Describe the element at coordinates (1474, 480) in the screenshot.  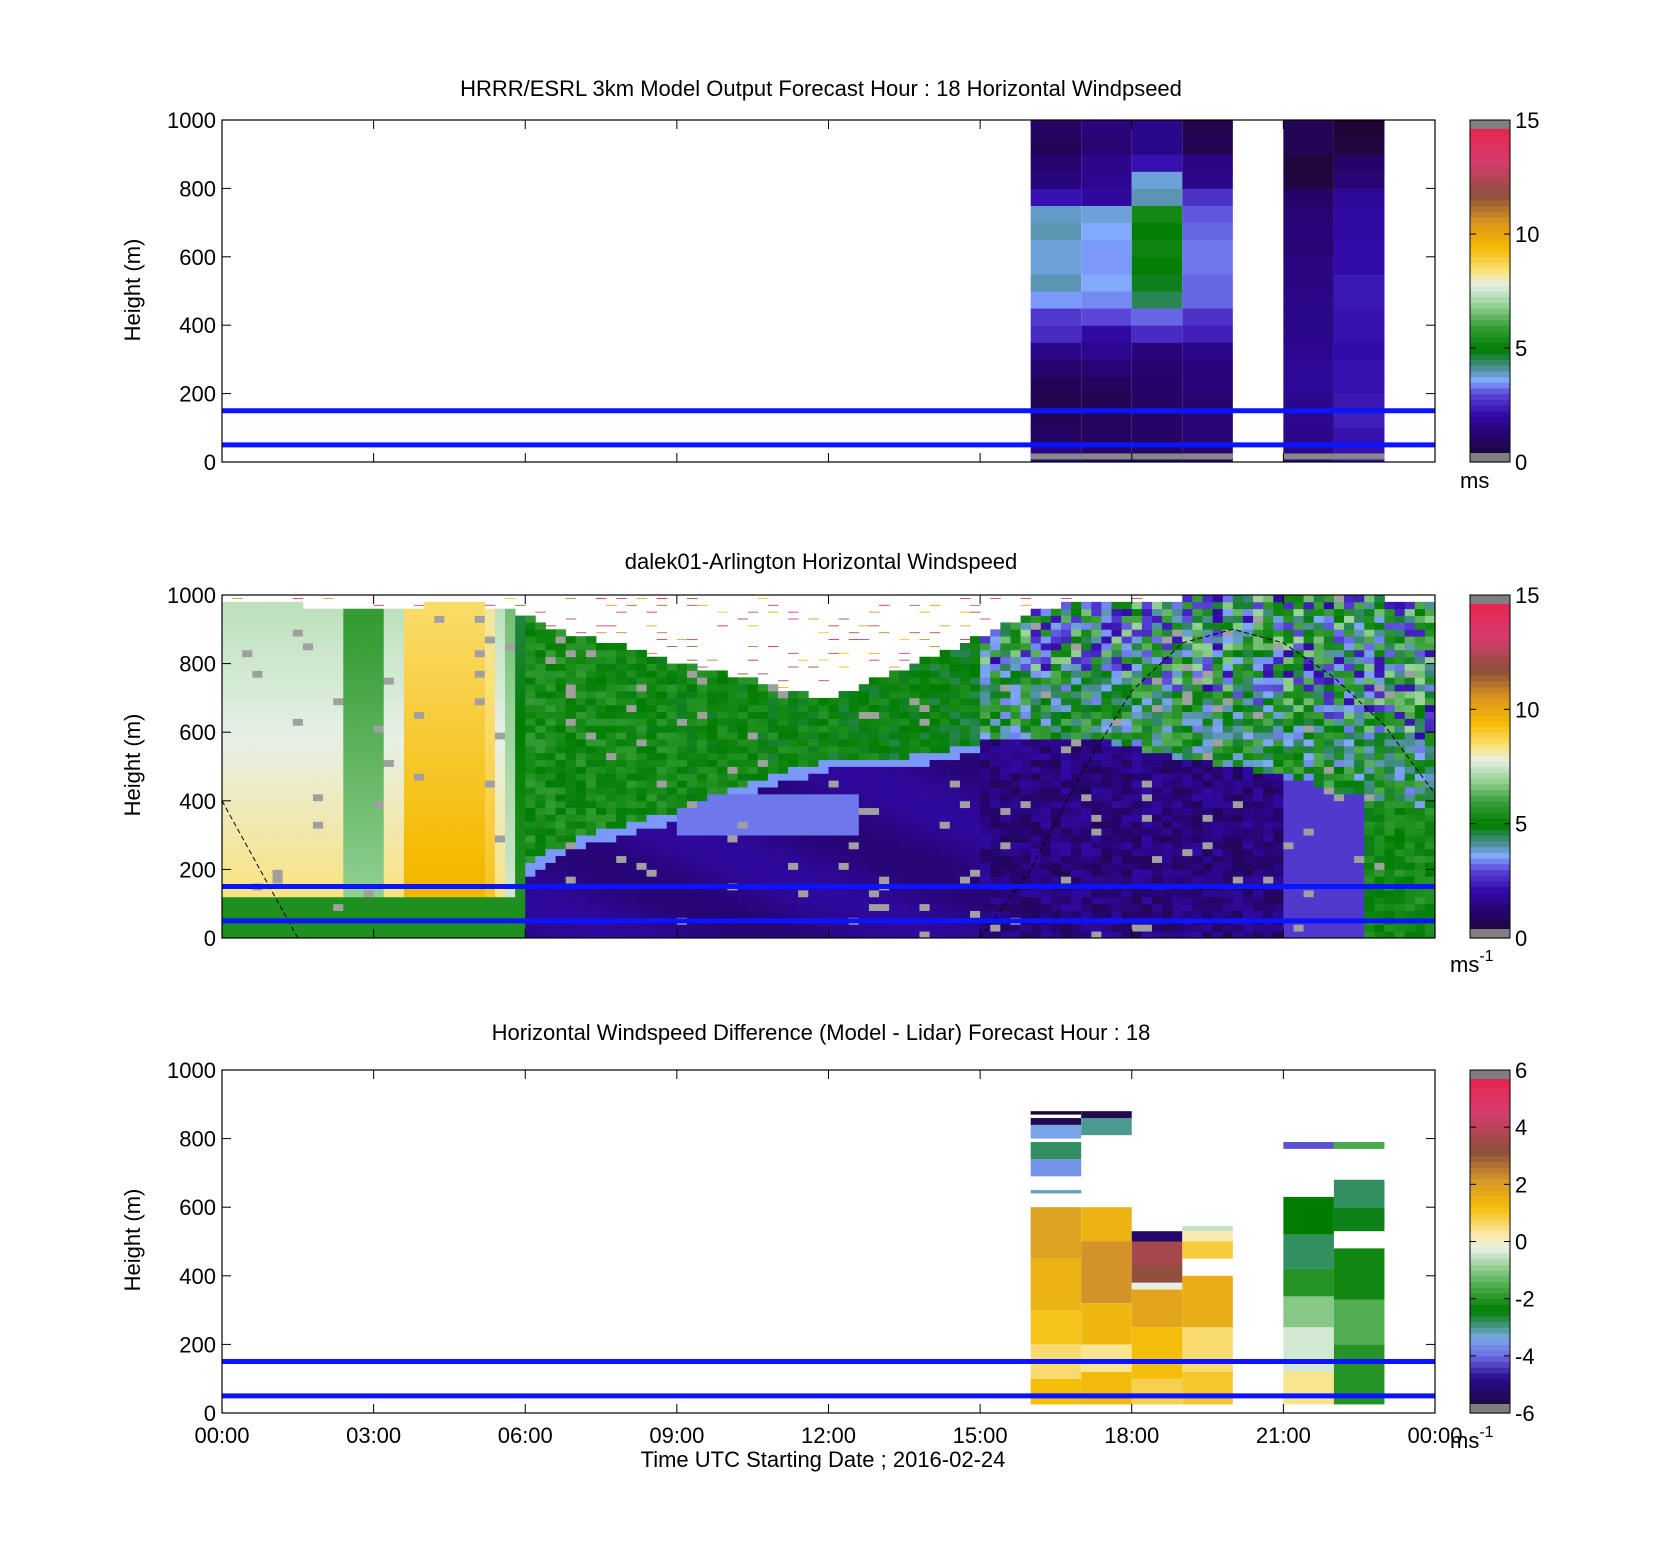
I see `panel-model-colorbar-unit: ms` at that location.